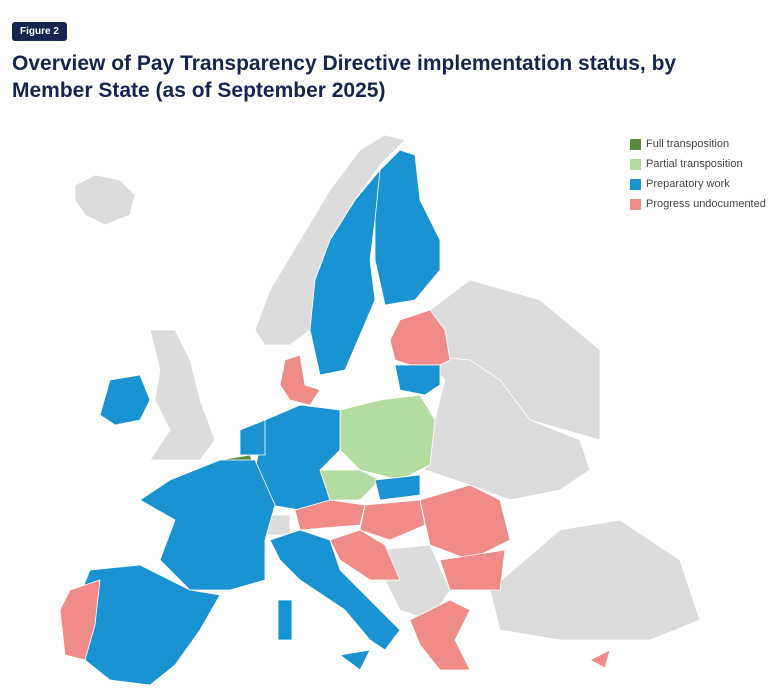 This screenshot has width=780, height=700. I want to click on legend-label: Preparatory work, so click(688, 184).